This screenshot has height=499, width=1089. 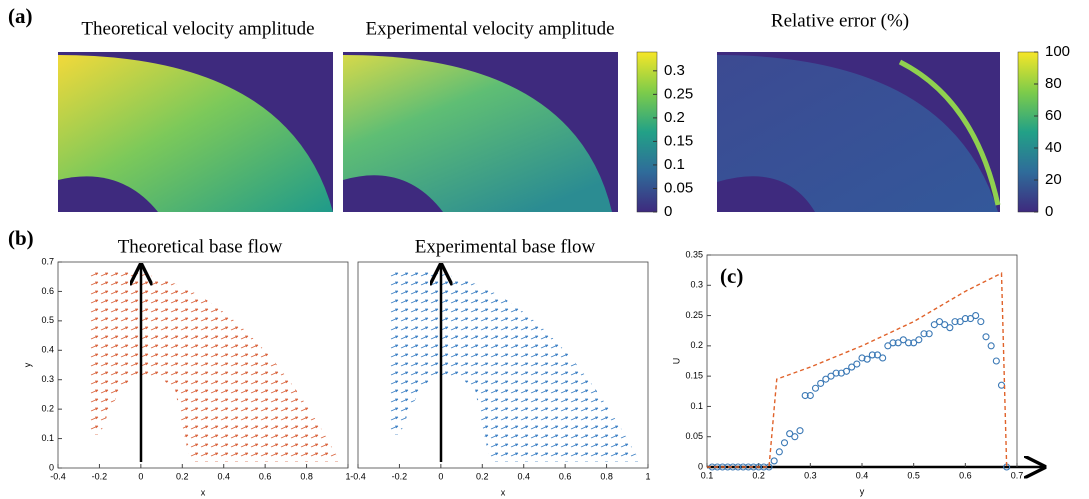 What do you see at coordinates (678, 93) in the screenshot?
I see `colorbar-tick-label: 0.25` at bounding box center [678, 93].